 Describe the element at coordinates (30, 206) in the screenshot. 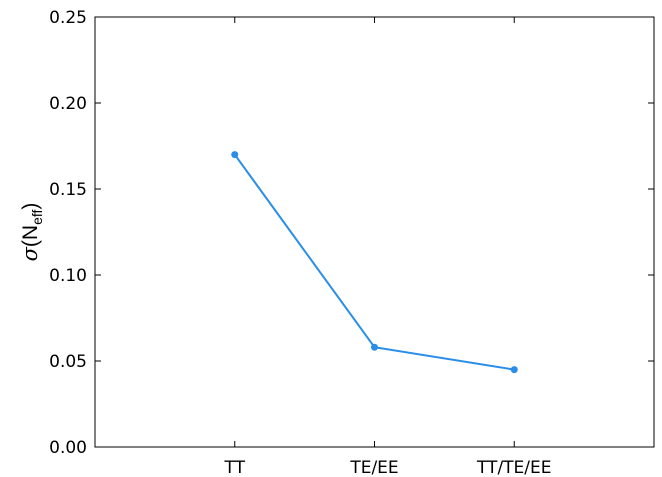

I see `y-axis-label-close: )` at that location.